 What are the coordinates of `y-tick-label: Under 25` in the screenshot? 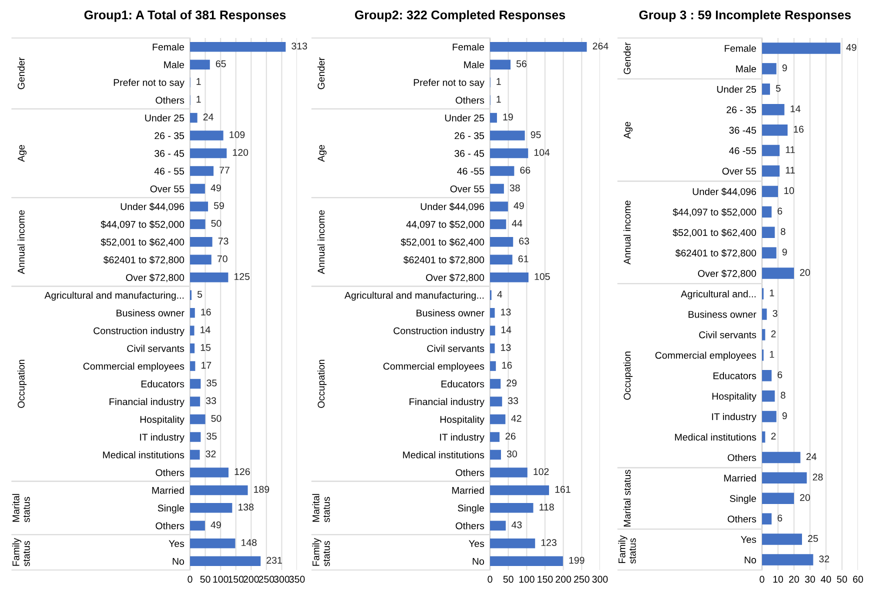 It's located at (736, 89).